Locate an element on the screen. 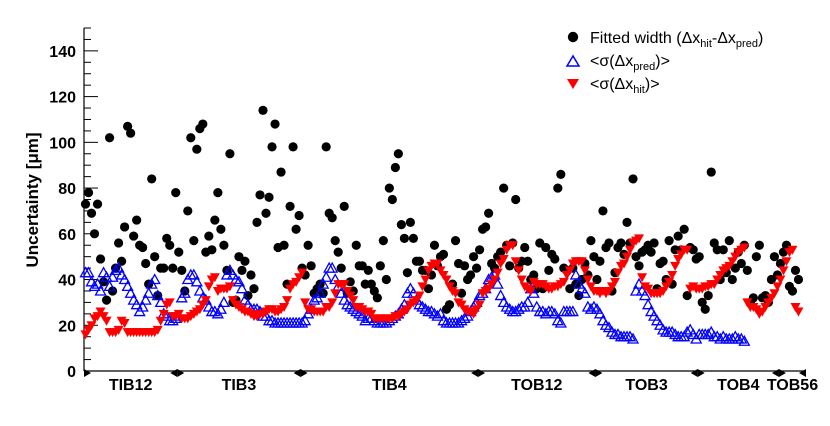 The width and height of the screenshot is (830, 426). legend-marker-pred is located at coordinates (573, 60).